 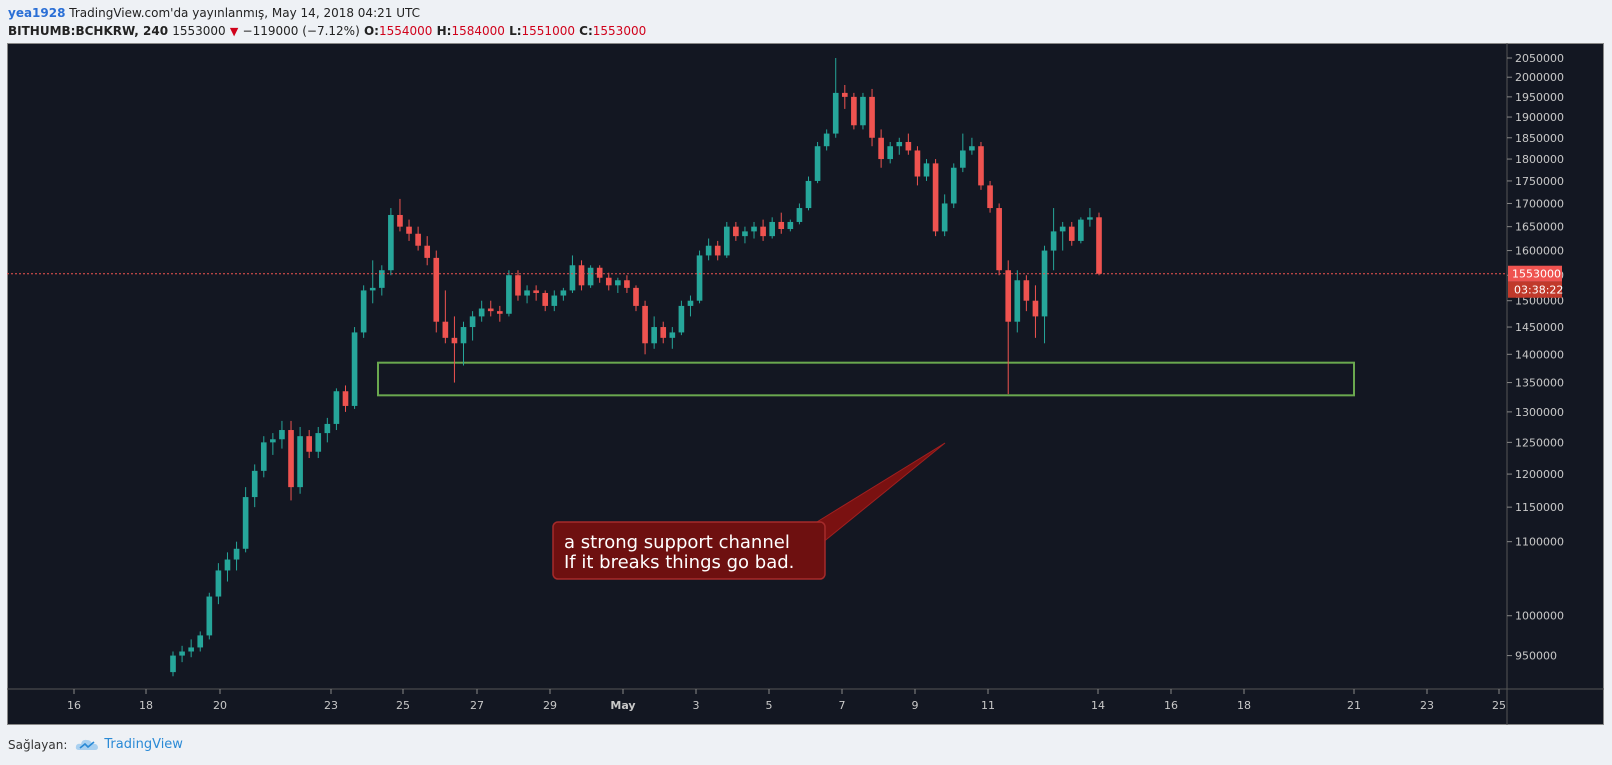 What do you see at coordinates (38, 744) in the screenshot?
I see `provider-label: Sağlayan:` at bounding box center [38, 744].